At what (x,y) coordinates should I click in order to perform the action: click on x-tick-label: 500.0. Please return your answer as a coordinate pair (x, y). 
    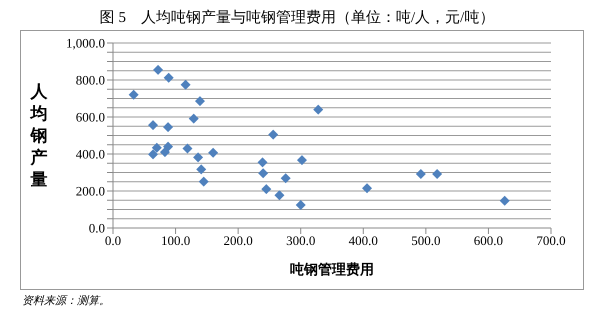
    Looking at the image, I should click on (425, 240).